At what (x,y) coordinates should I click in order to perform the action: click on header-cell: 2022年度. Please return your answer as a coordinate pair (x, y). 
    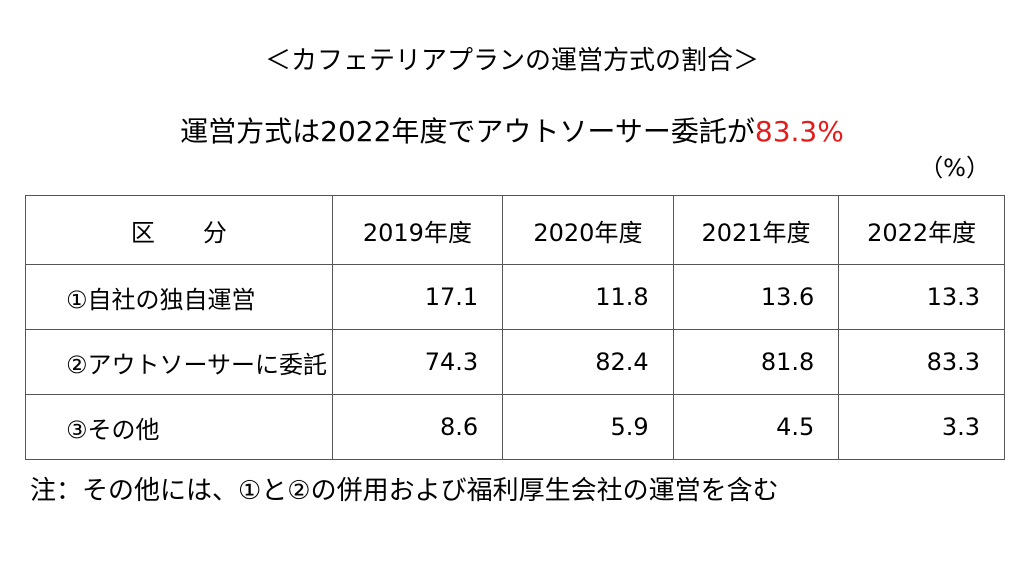
    Looking at the image, I should click on (921, 230).